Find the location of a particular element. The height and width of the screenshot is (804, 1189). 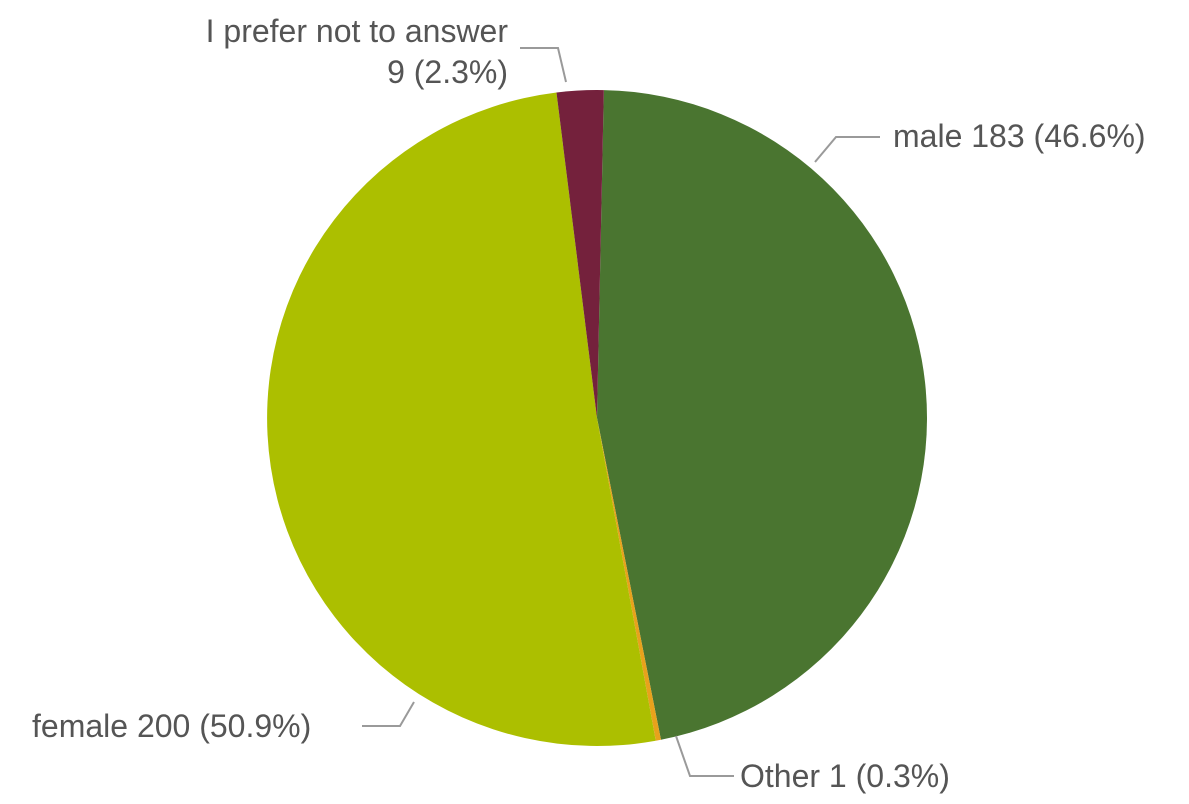

leader-line-male is located at coordinates (847, 149).